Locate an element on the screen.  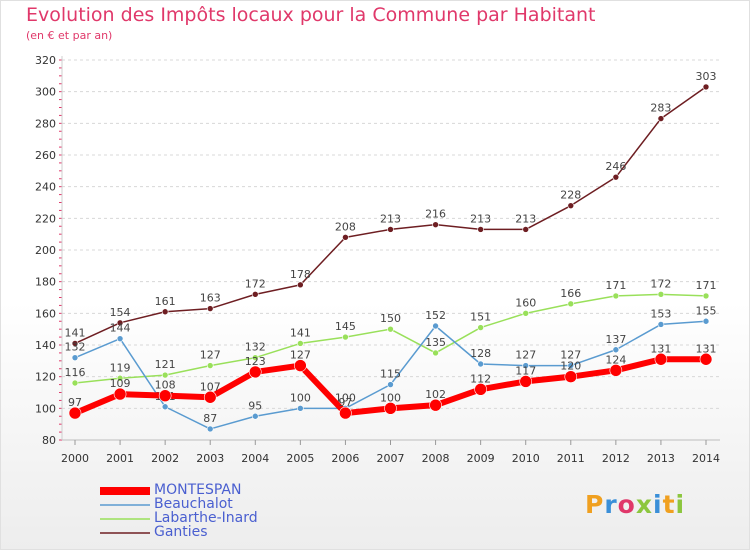
data-label-labarthe-inard: 135 is located at coordinates (435, 342).